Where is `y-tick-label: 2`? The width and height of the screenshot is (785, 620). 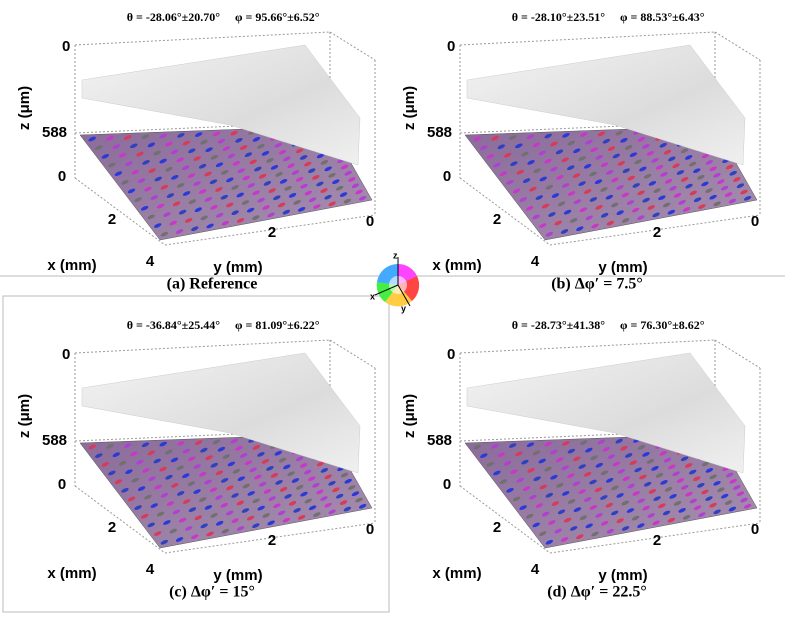
y-tick-label: 2 is located at coordinates (657, 540).